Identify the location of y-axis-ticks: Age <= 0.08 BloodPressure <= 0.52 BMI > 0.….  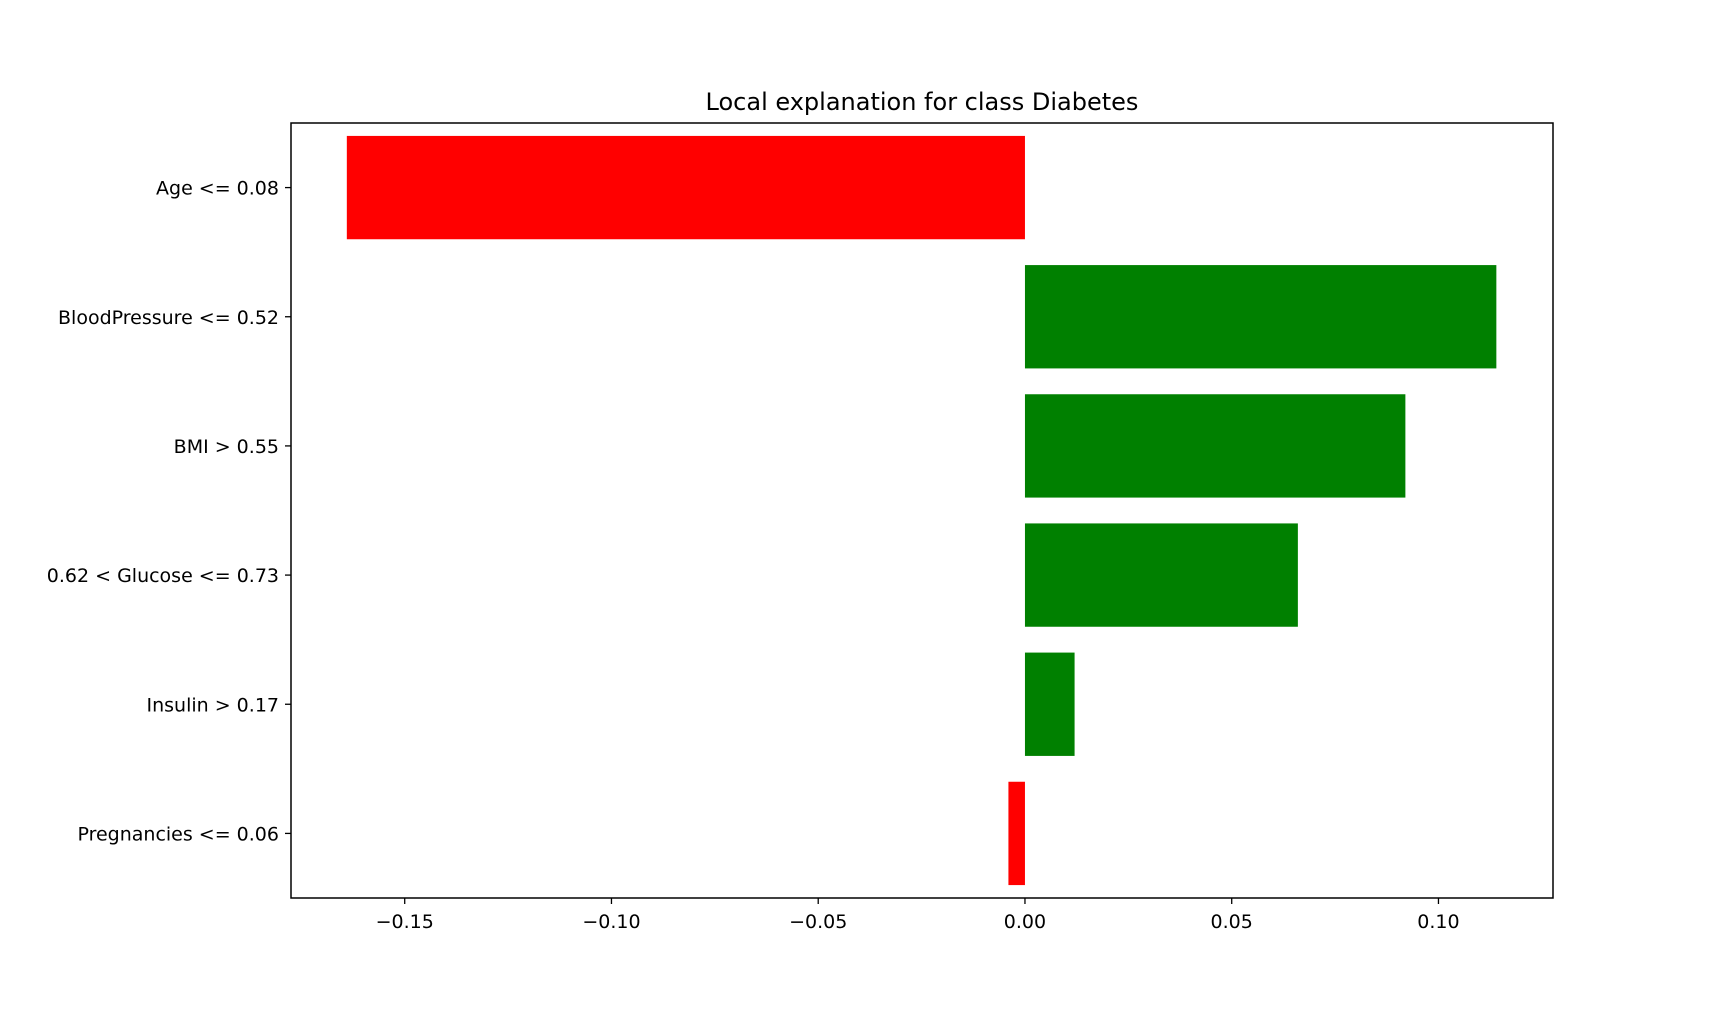
(169, 511).